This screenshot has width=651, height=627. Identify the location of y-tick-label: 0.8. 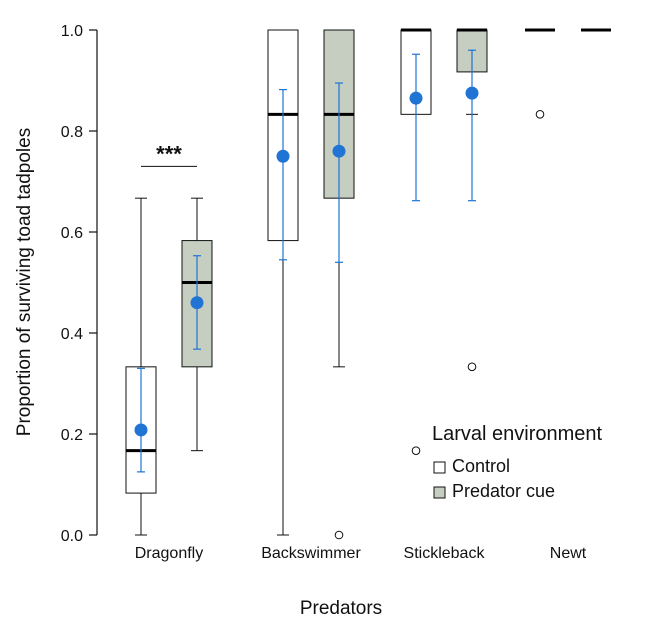
(72, 132).